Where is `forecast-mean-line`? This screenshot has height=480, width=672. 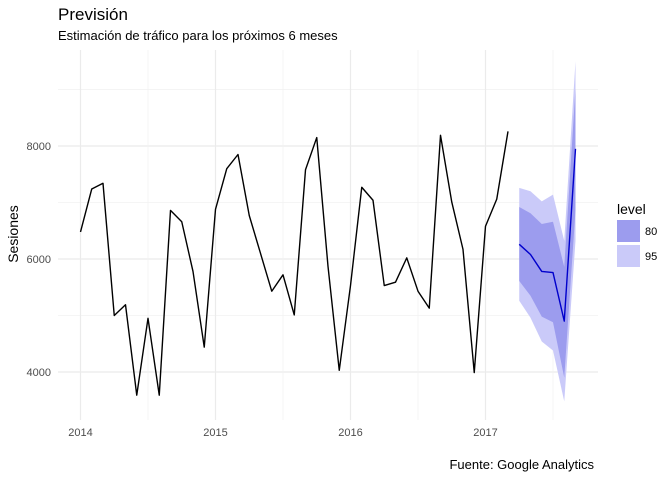
forecast-mean-line is located at coordinates (547, 235).